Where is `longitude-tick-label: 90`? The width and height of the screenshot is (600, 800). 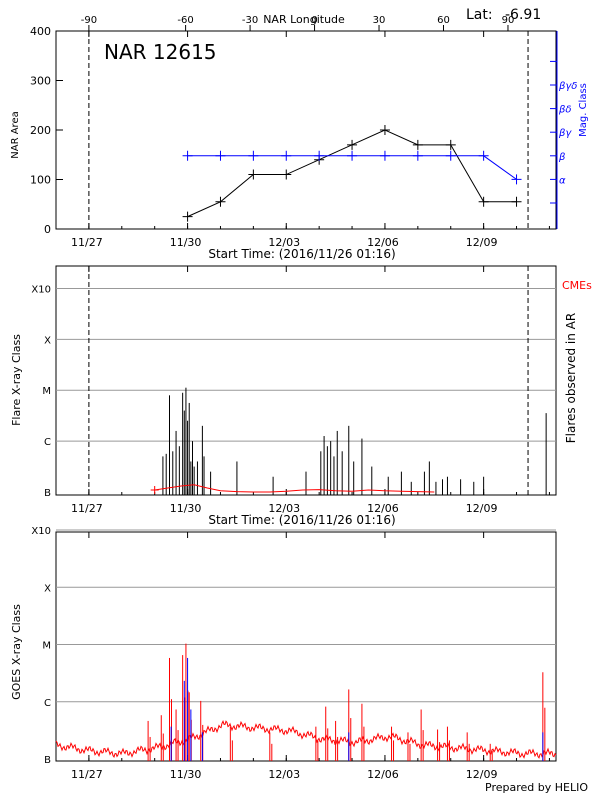
longitude-tick-label: 90 is located at coordinates (508, 20).